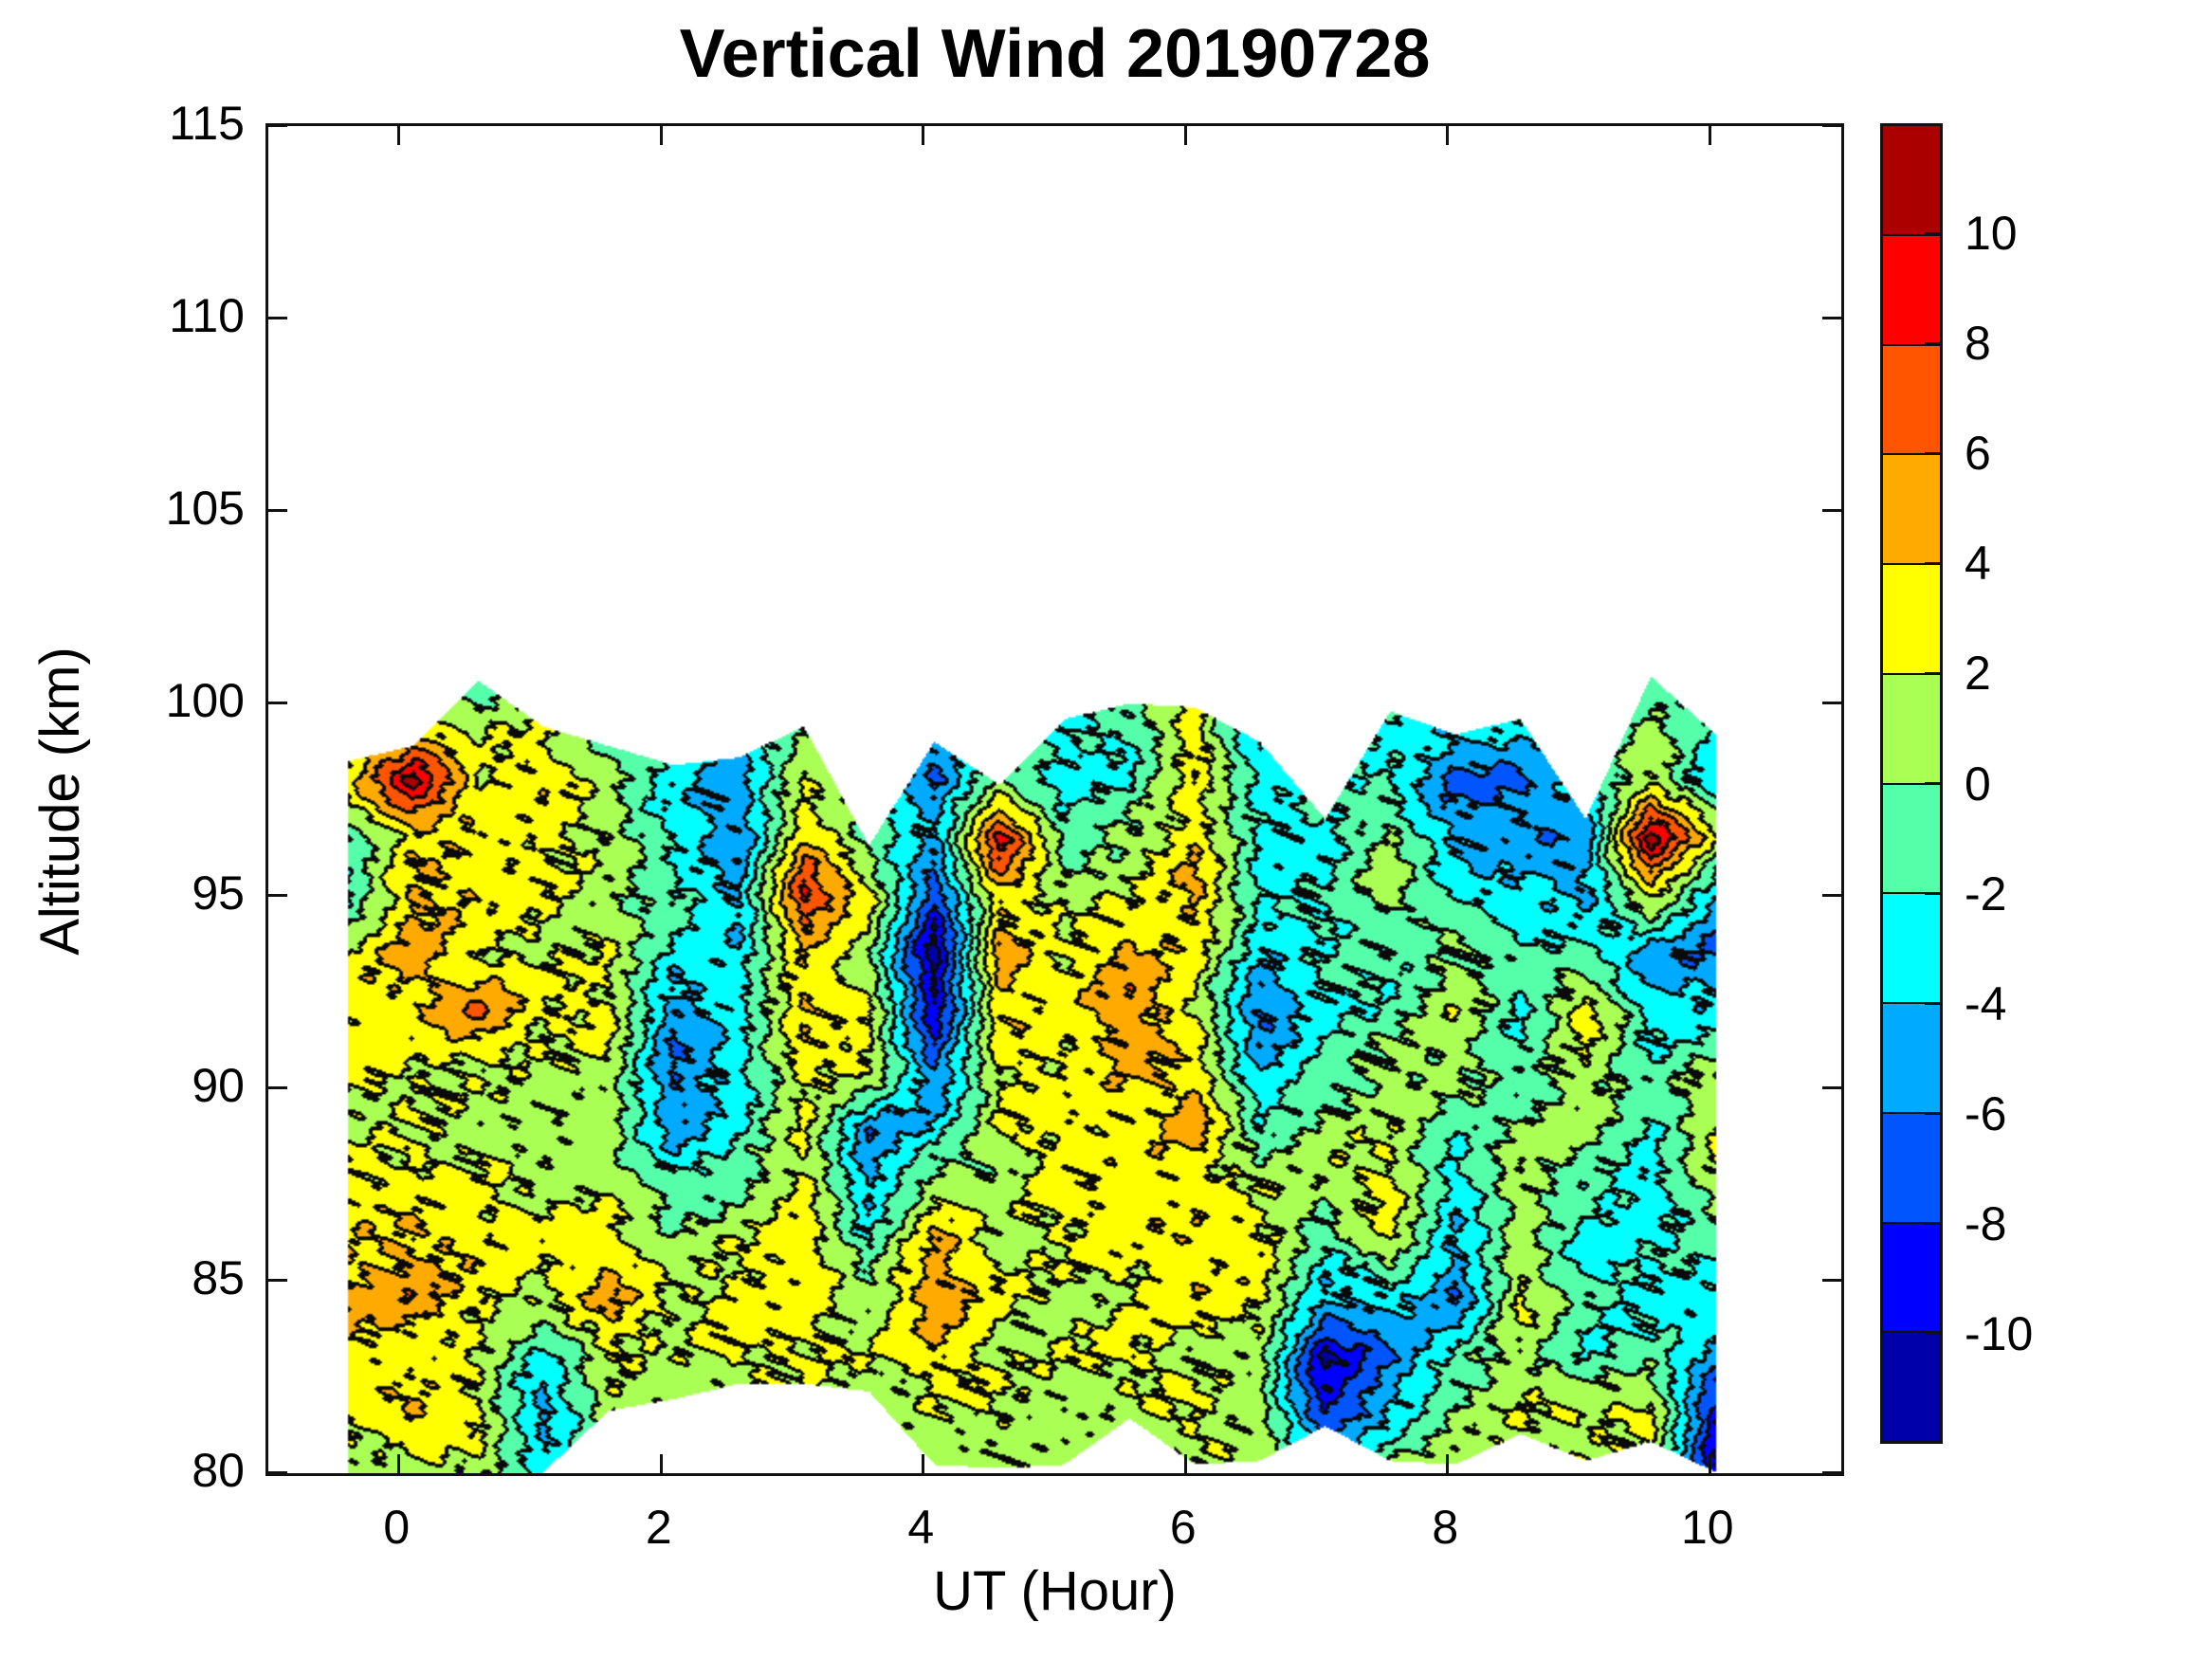 The width and height of the screenshot is (2212, 1659). I want to click on y-axis-label: Altitude (km), so click(60, 801).